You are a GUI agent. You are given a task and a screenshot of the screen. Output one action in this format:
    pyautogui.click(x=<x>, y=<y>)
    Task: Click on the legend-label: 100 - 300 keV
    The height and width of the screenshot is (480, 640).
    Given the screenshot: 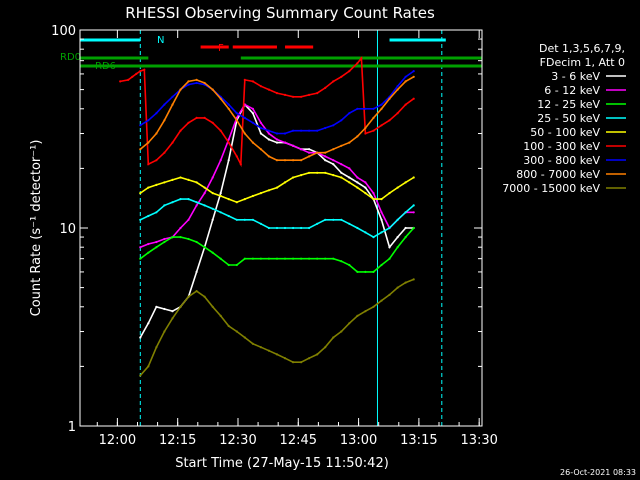 What is the action you would take?
    pyautogui.click(x=561, y=146)
    